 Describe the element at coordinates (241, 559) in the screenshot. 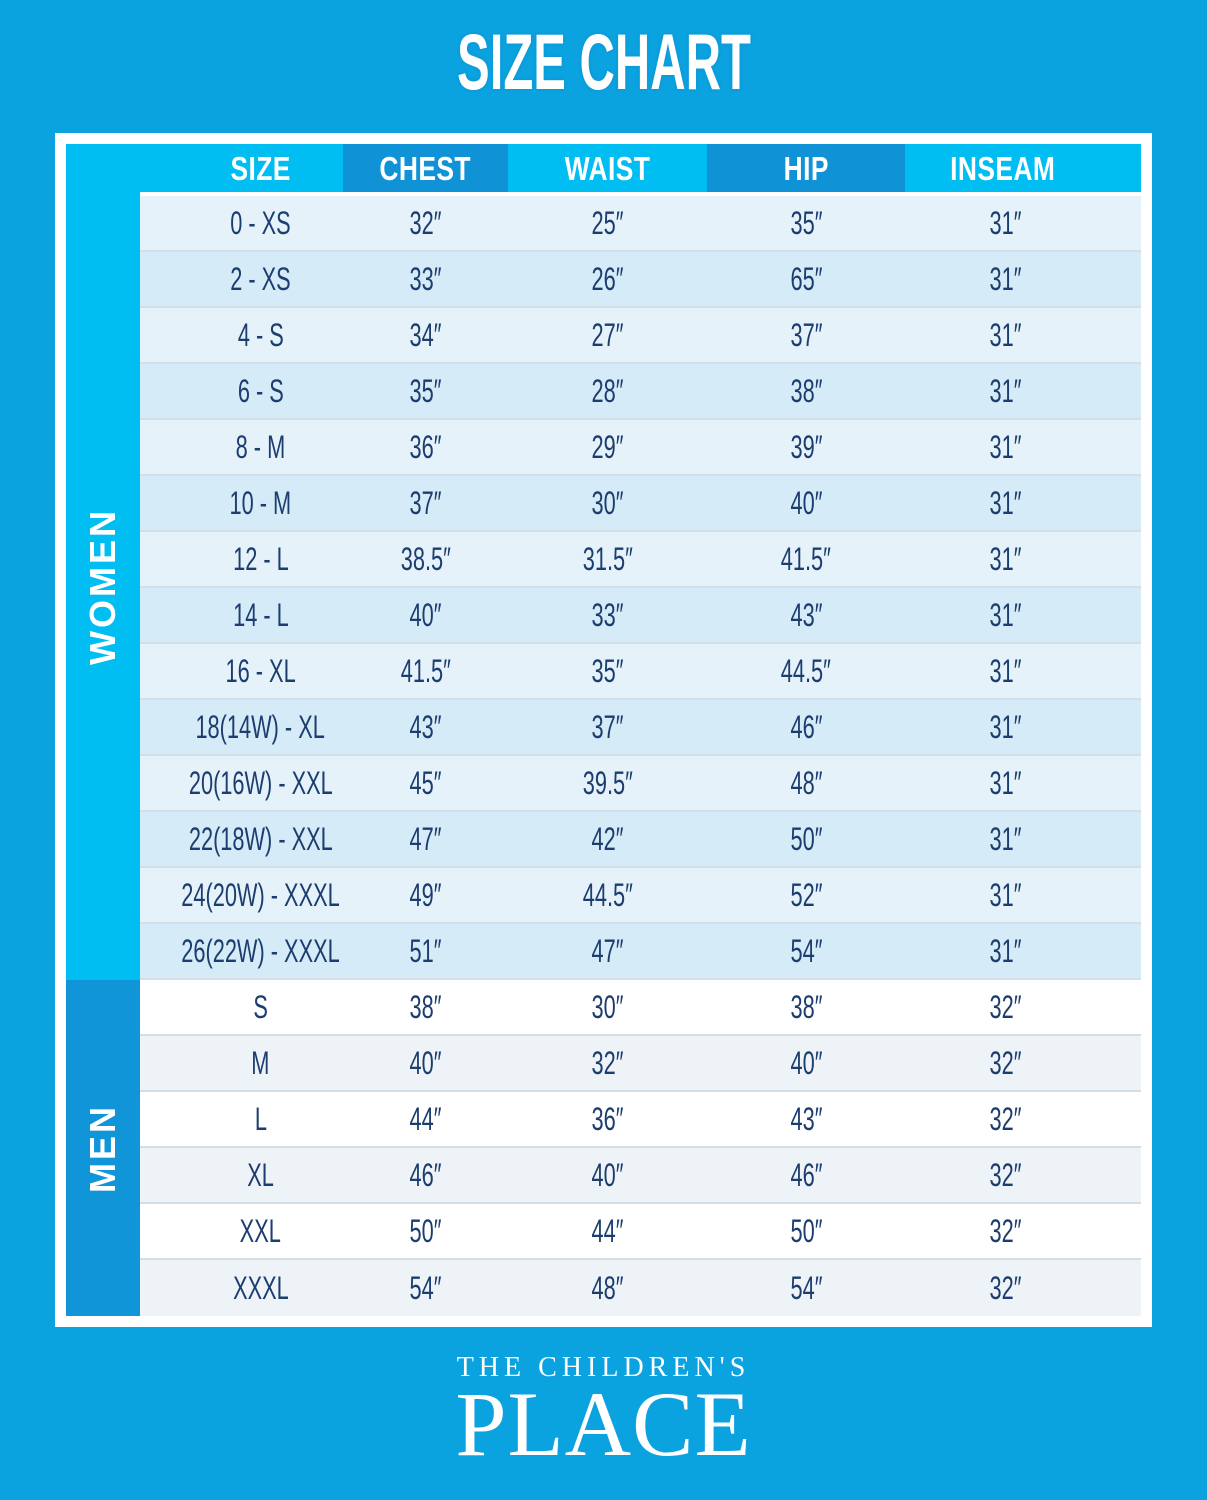

I see `cell-size: 12 - L` at that location.